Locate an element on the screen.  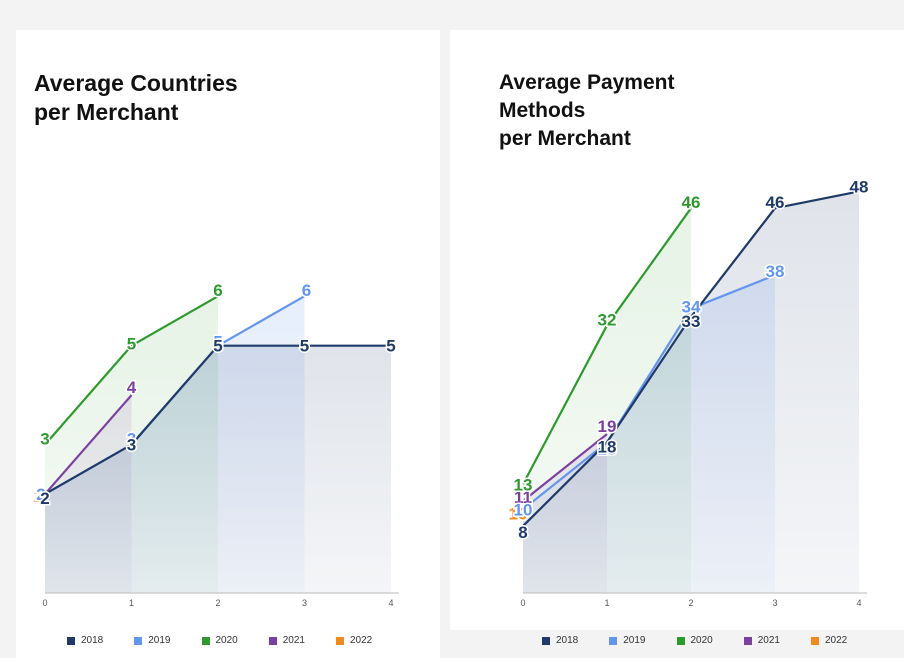
data-label-payment-methods-2021: 19 is located at coordinates (607, 426).